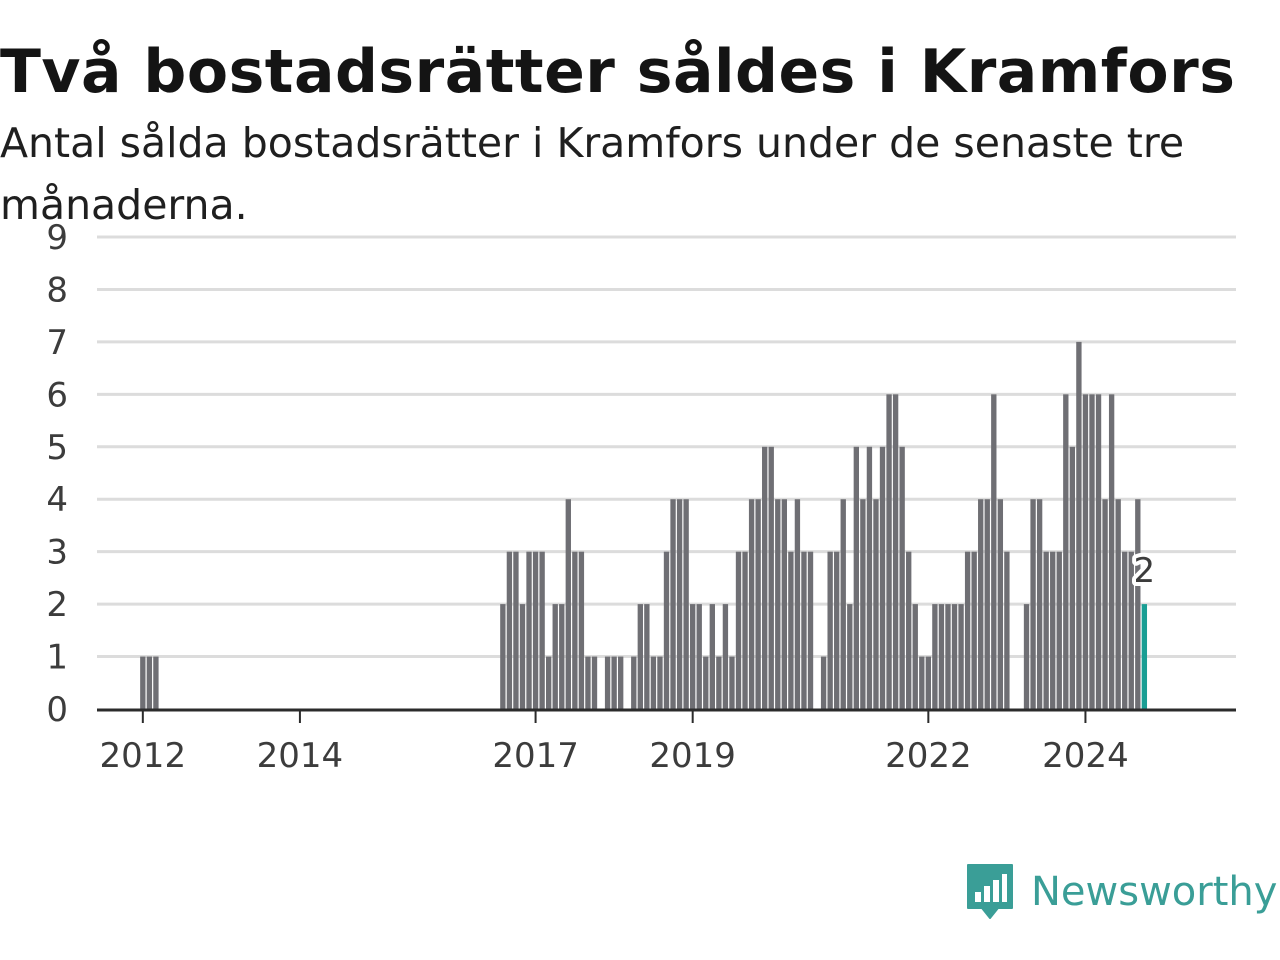 This screenshot has height=960, width=1280. I want to click on y-tick-label: 9, so click(57, 238).